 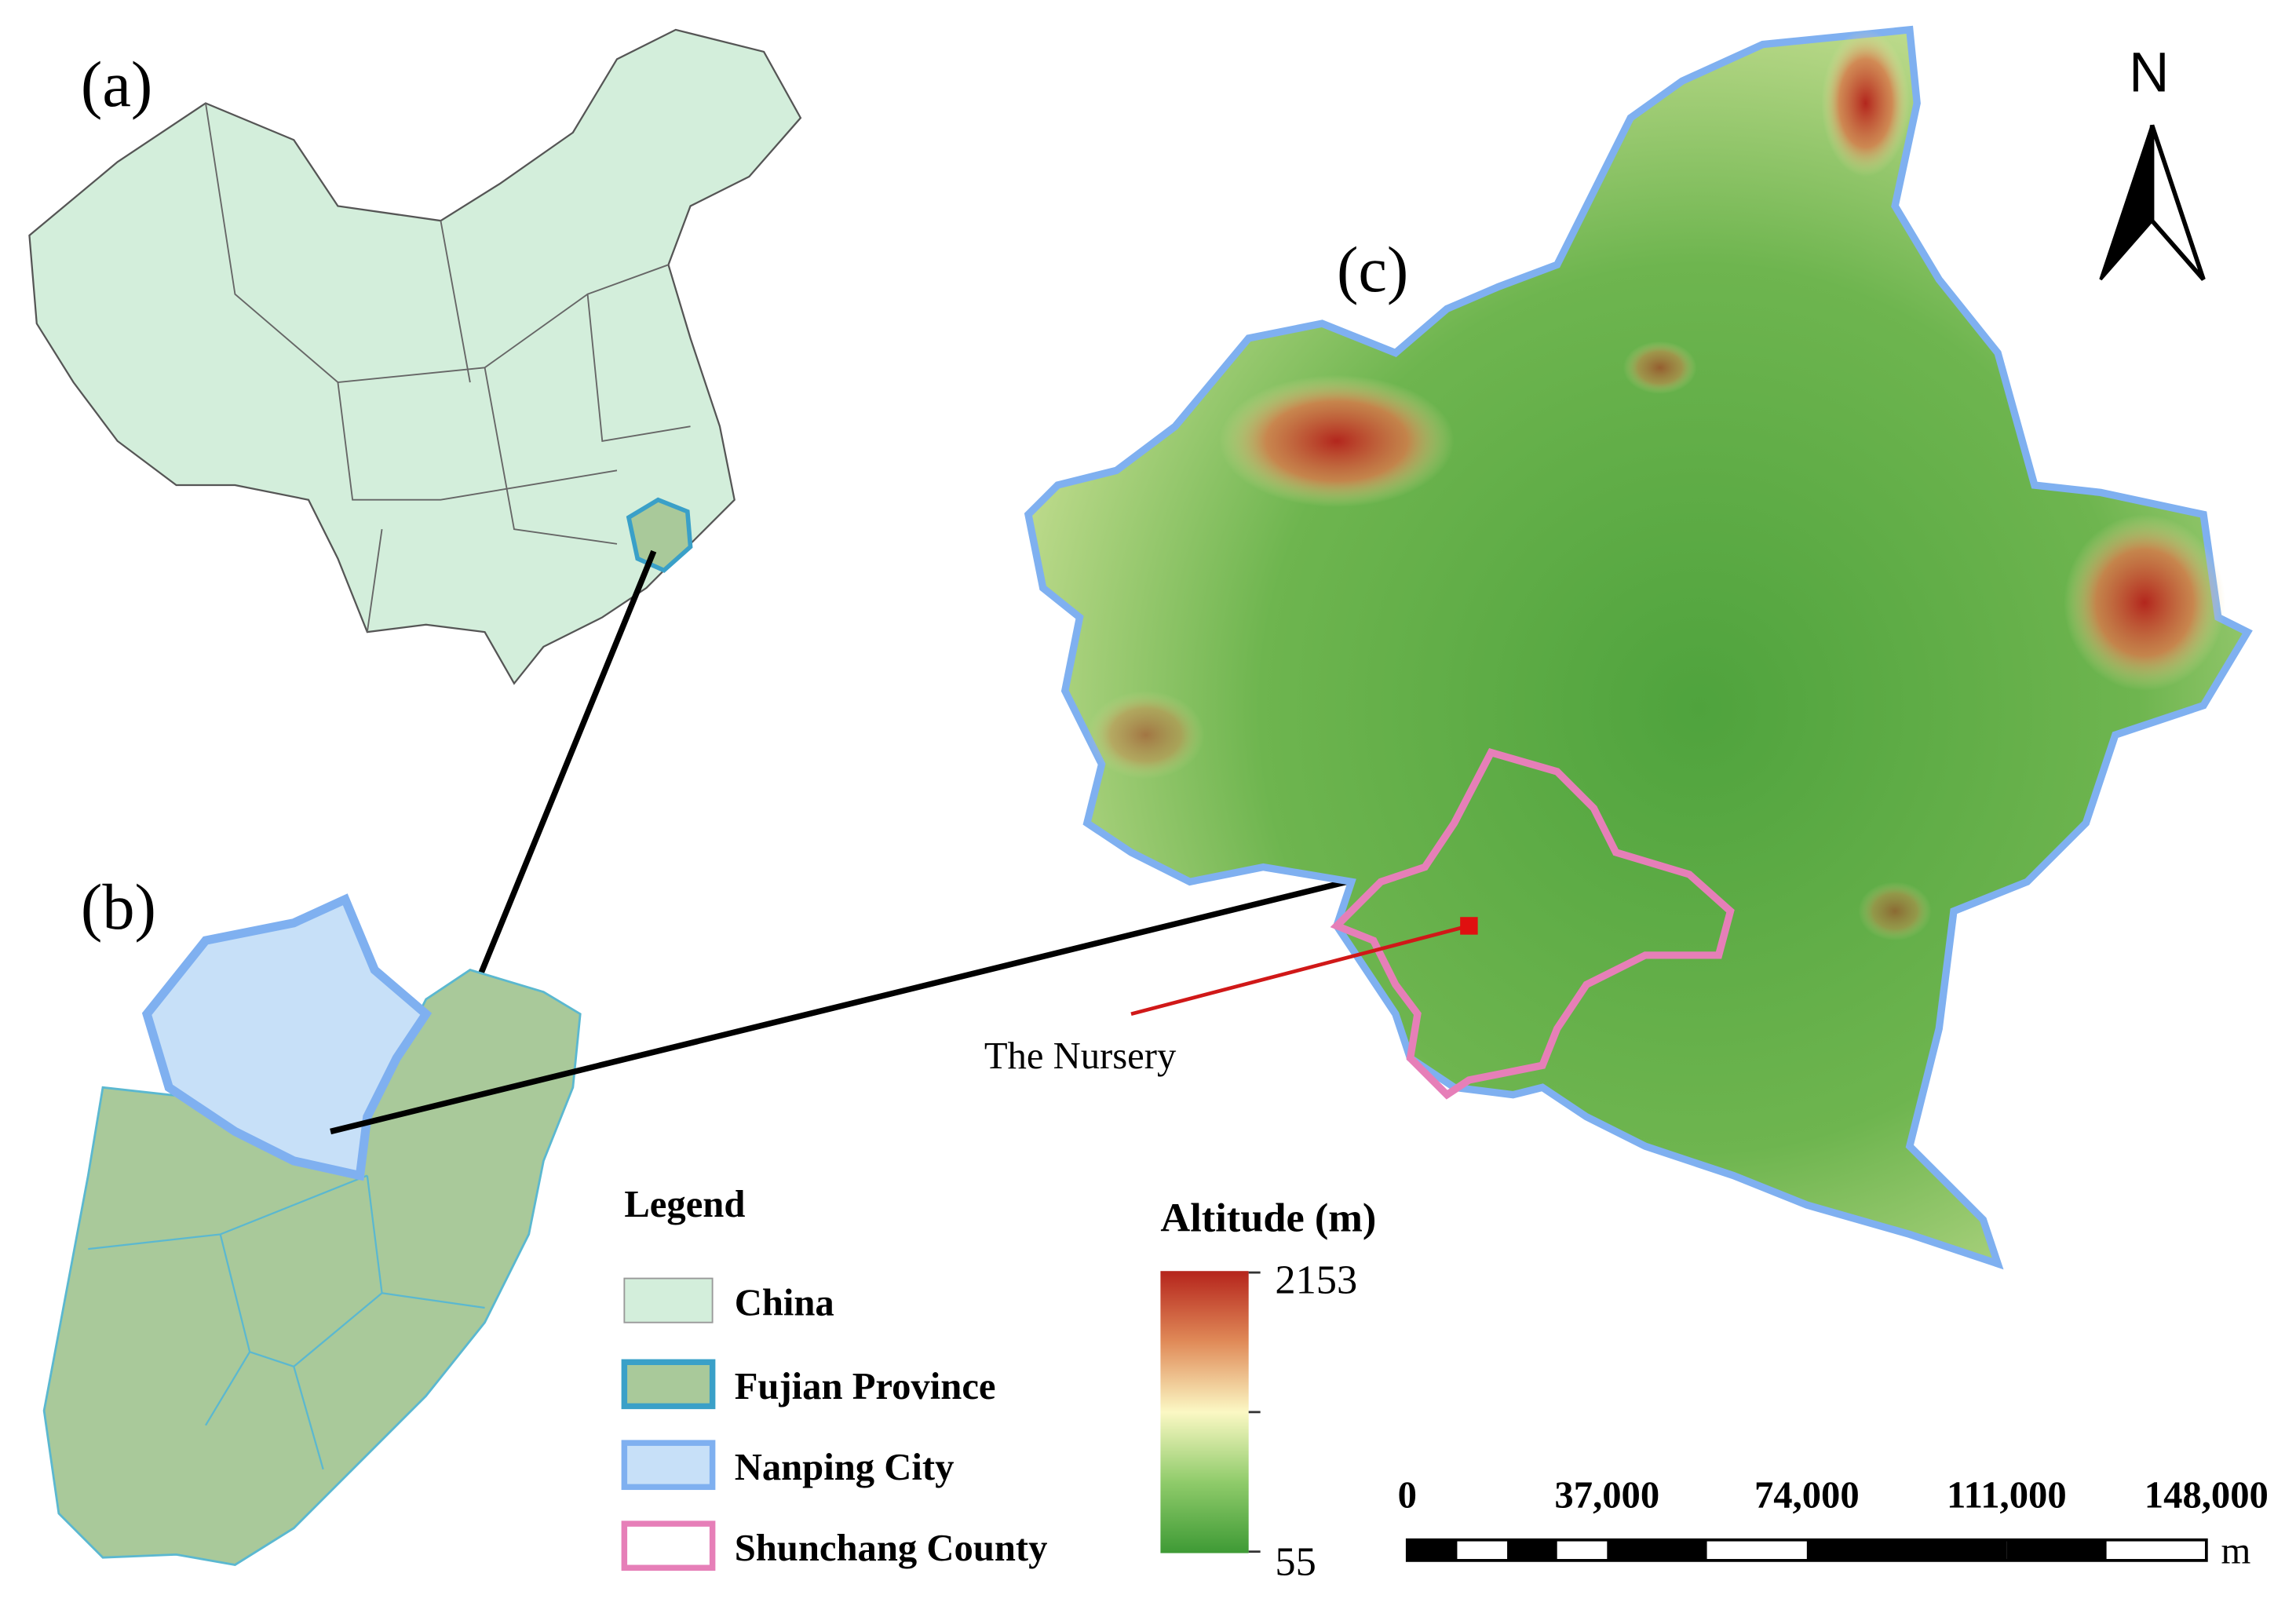 I want to click on fujian-on-china, so click(x=659, y=535).